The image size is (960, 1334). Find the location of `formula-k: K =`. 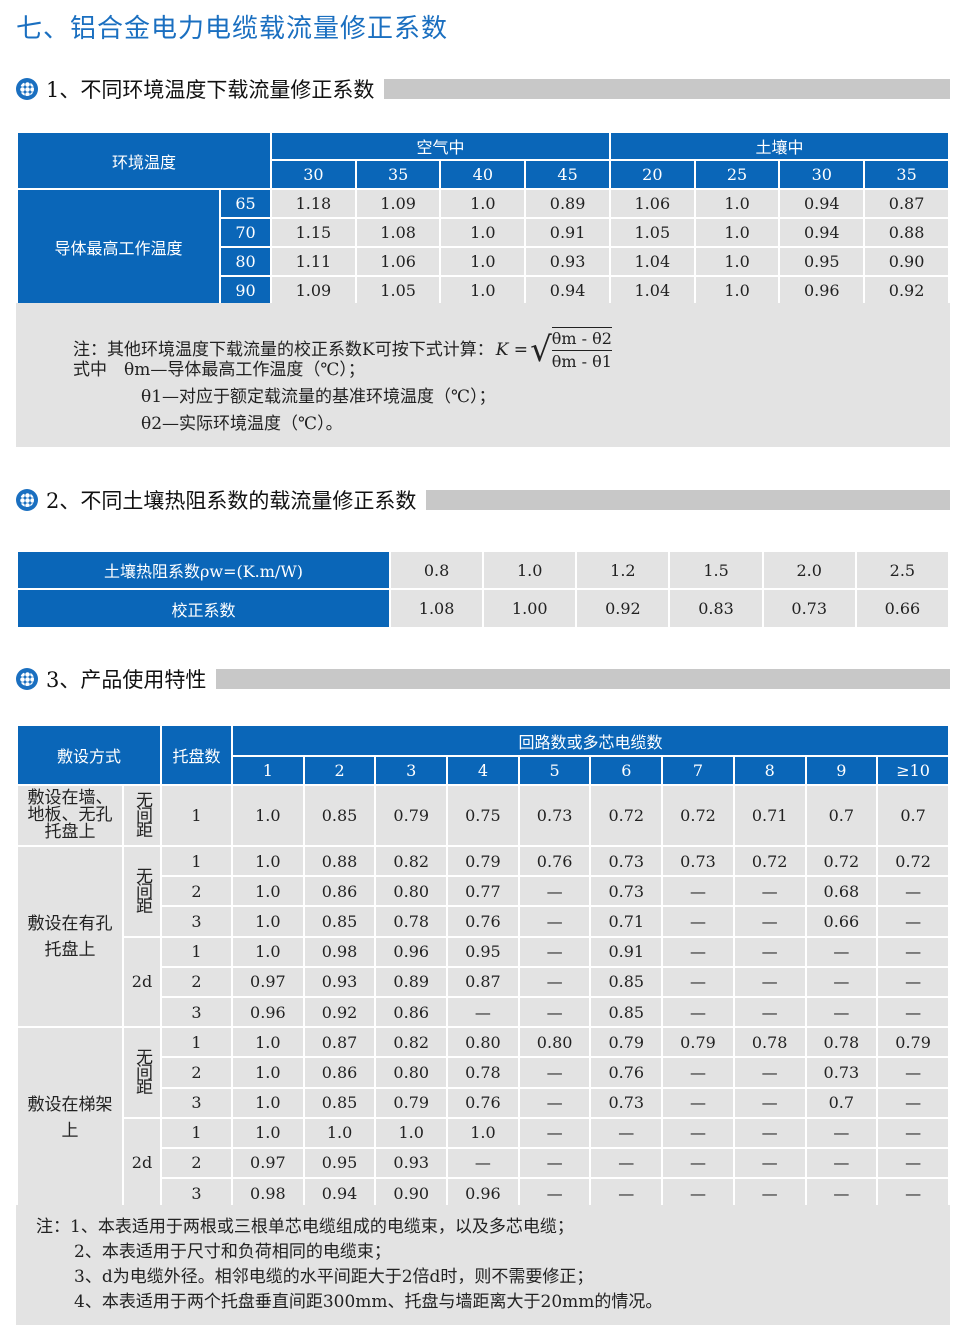

formula-k: K = is located at coordinates (512, 349).